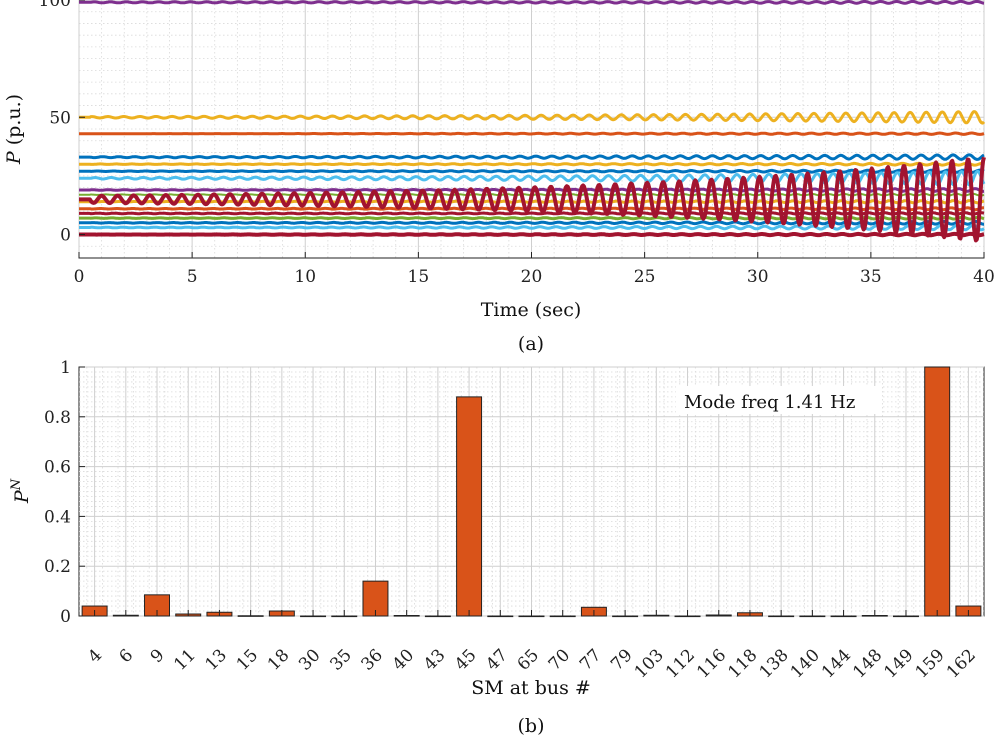 This screenshot has width=997, height=745. I want to click on y-axis-label-a: P (p.u.), so click(14, 129).